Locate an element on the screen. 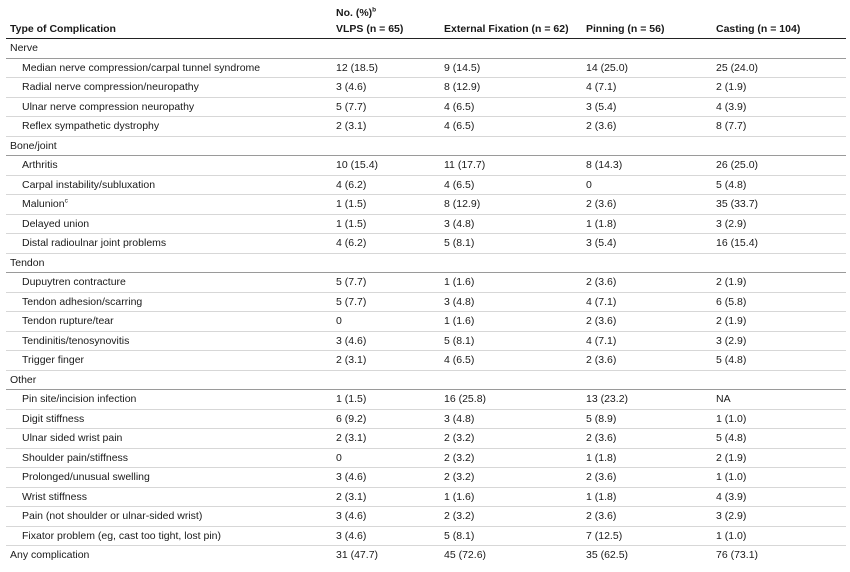  value-cell: 2 (1.9) is located at coordinates (779, 458).